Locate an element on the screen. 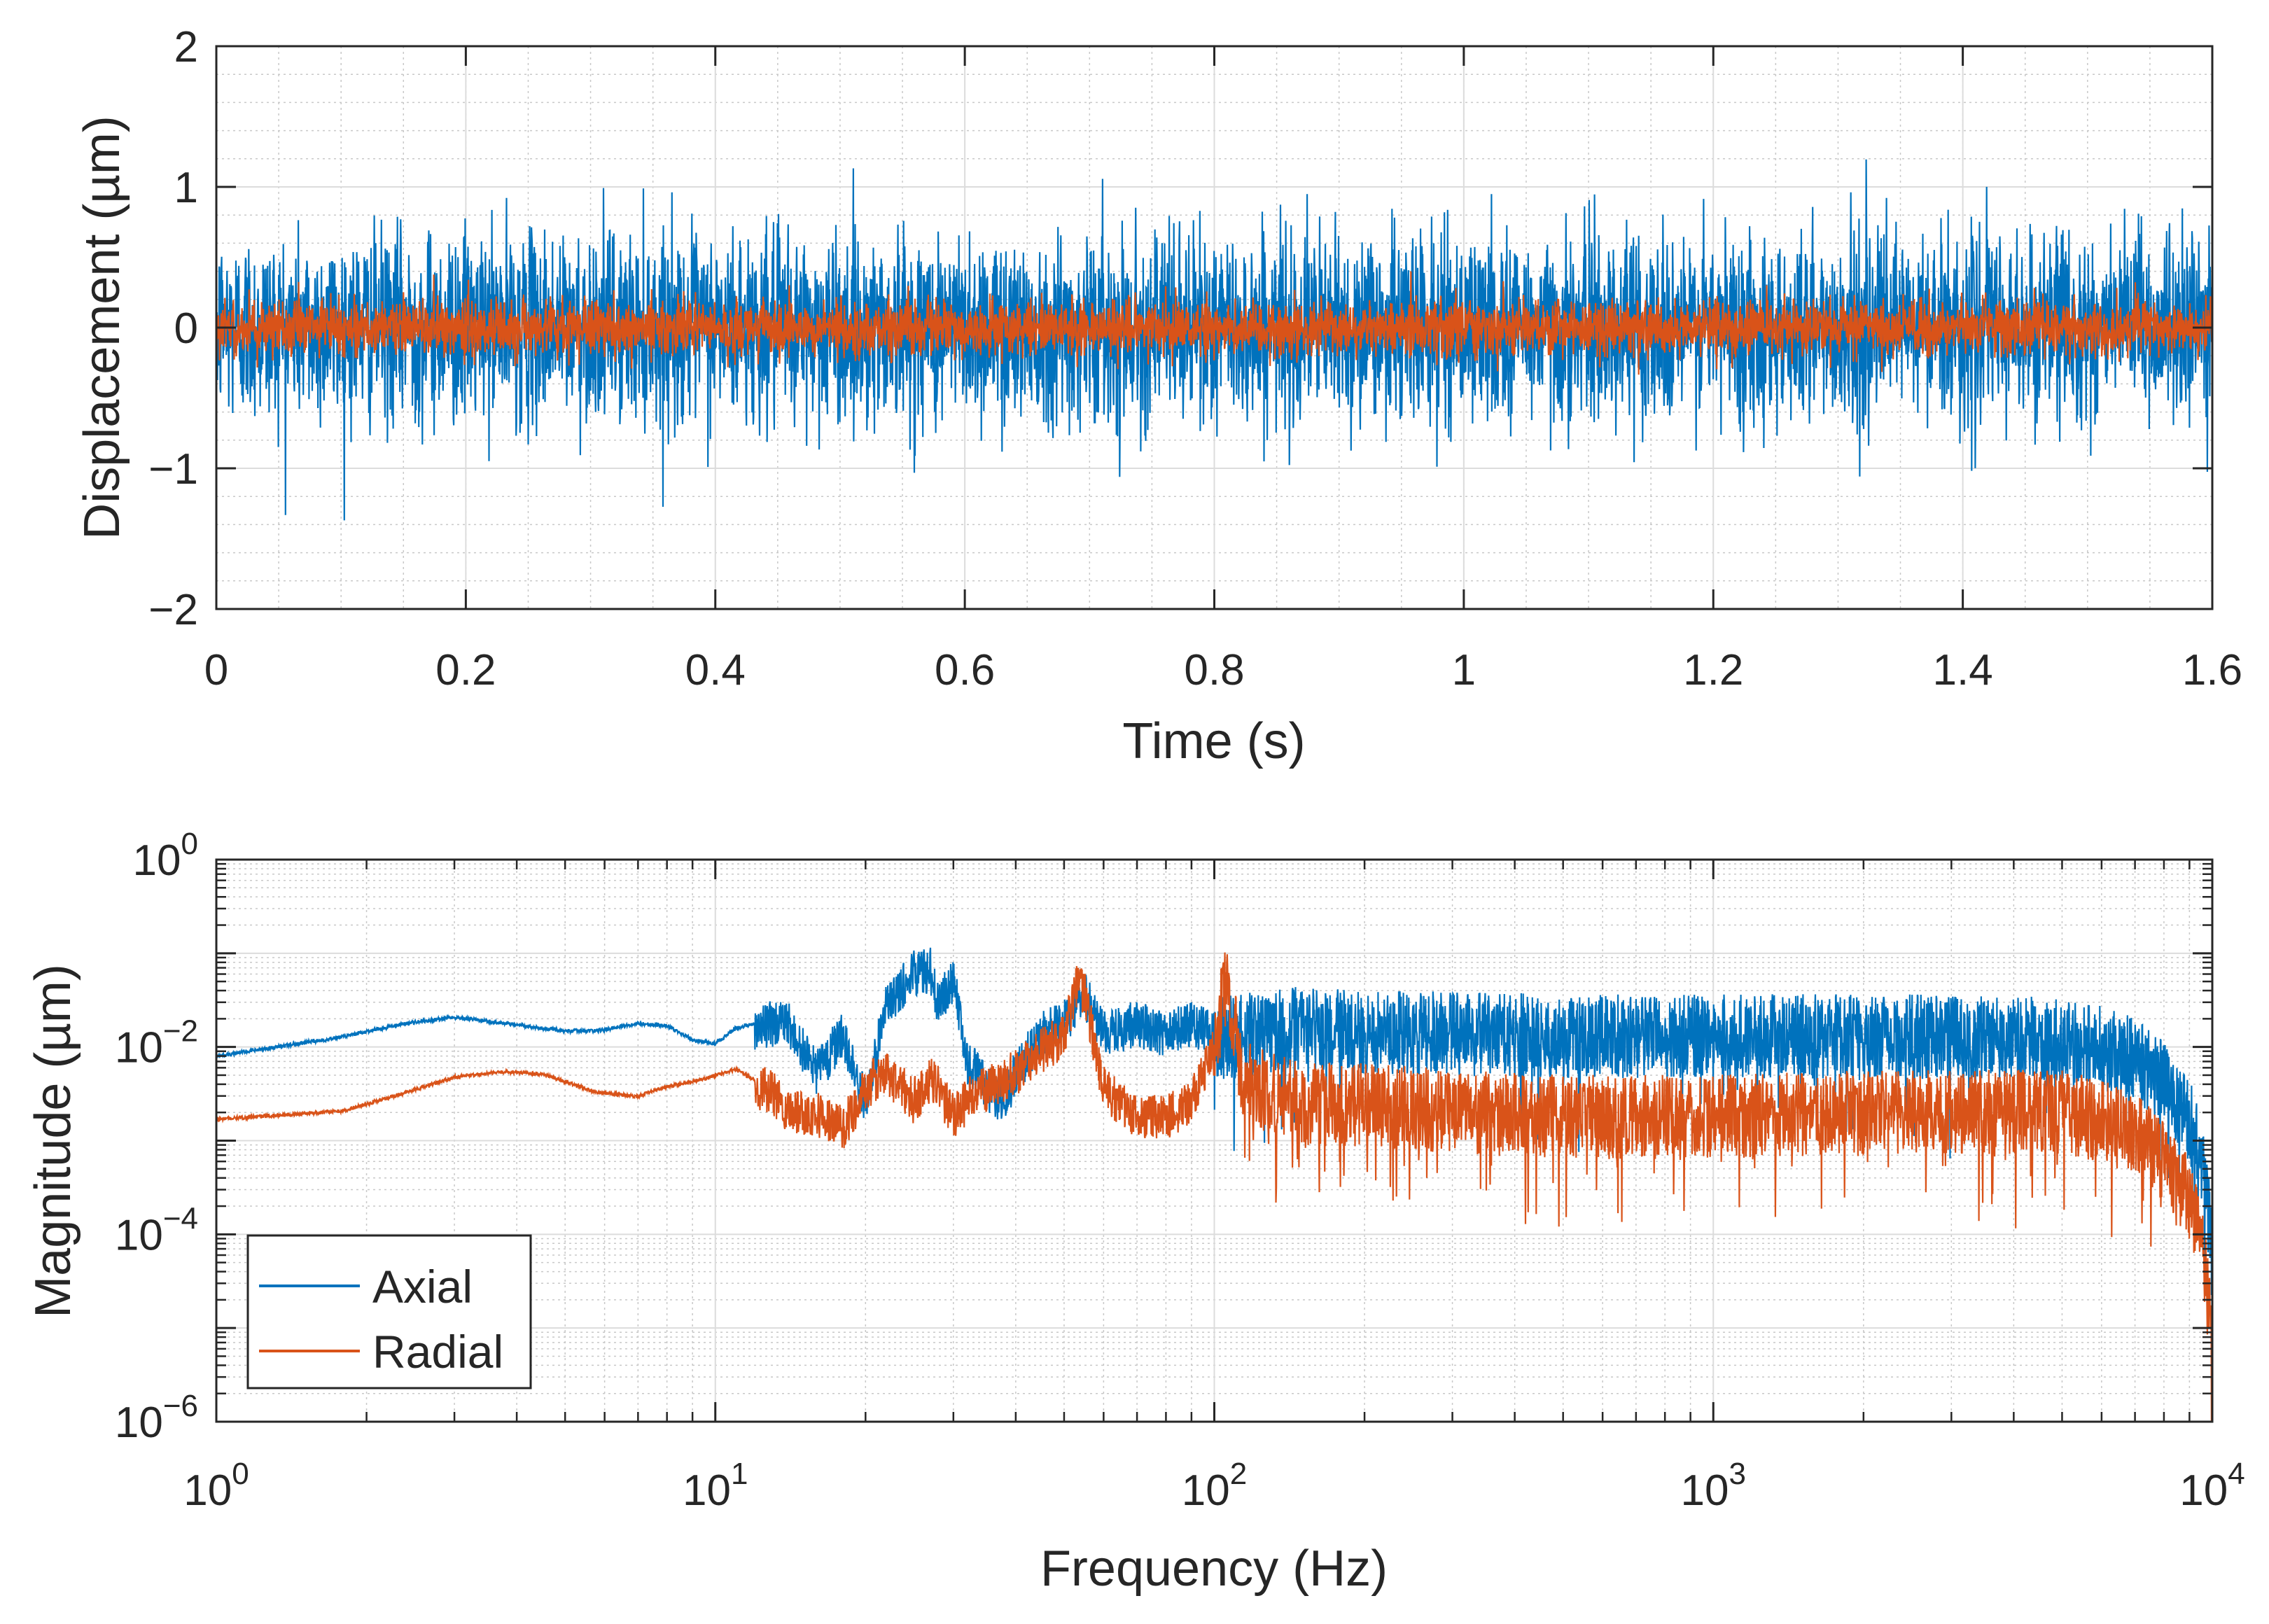 This screenshot has height=1624, width=2269. legend: Axial Radial is located at coordinates (389, 1312).